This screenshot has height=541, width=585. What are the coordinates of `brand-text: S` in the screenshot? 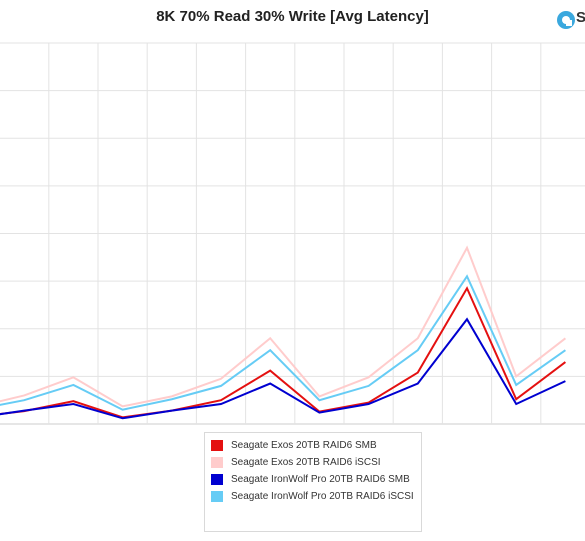 It's located at (580, 17).